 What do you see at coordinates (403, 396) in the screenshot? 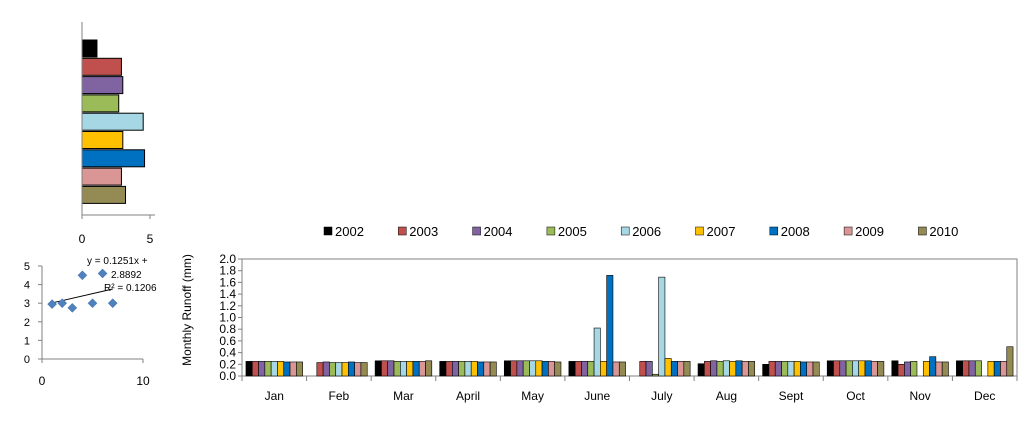
I see `runoff-x-tick-label: Mar` at bounding box center [403, 396].